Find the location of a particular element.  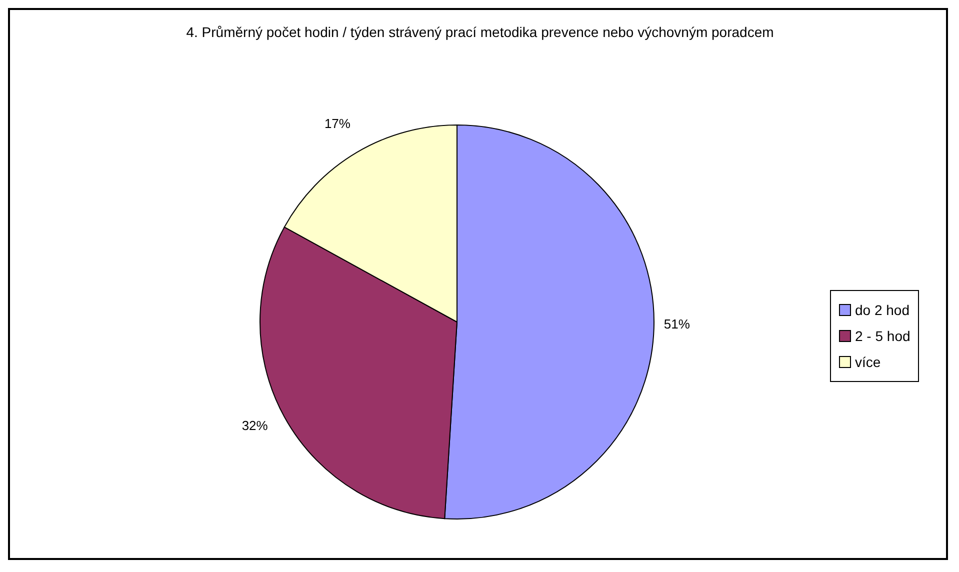

data-label: 17% is located at coordinates (337, 123).